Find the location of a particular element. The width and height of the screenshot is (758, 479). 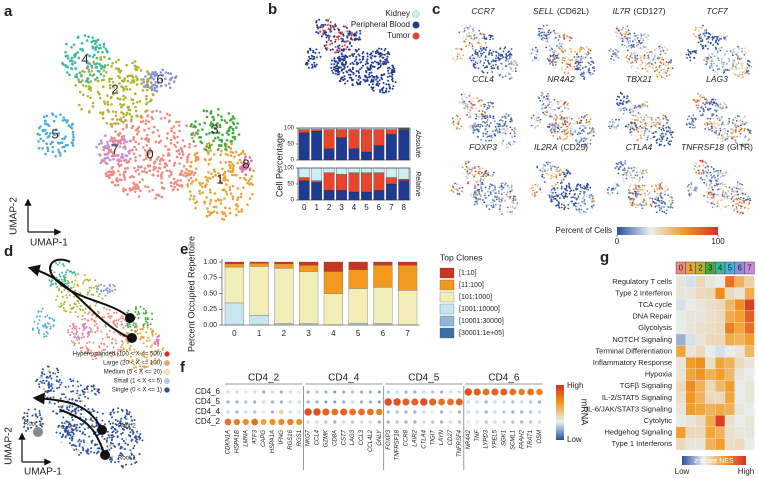

cluster-label: 4 is located at coordinates (84, 58).